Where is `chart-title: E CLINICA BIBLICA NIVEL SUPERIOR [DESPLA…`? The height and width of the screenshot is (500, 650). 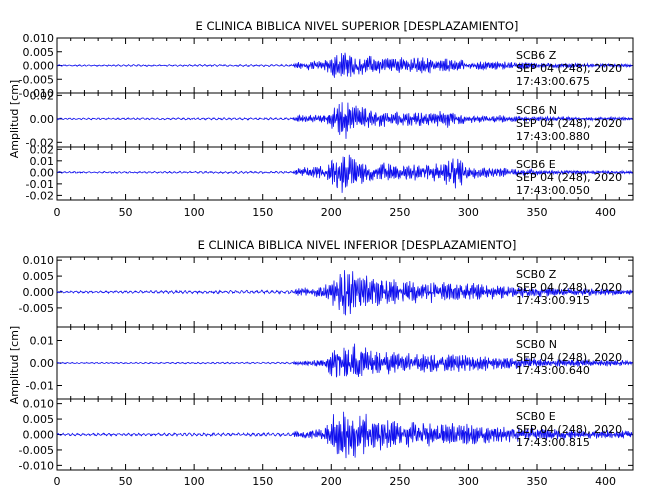
chart-title: E CLINICA BIBLICA NIVEL SUPERIOR [DESPLA… is located at coordinates (357, 26).